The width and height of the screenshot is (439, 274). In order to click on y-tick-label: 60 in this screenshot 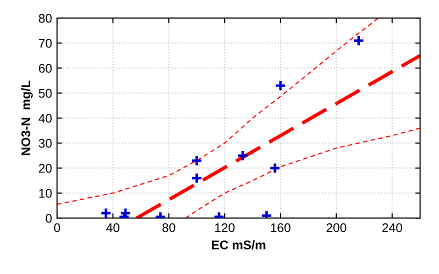, I will do `click(45, 68)`.